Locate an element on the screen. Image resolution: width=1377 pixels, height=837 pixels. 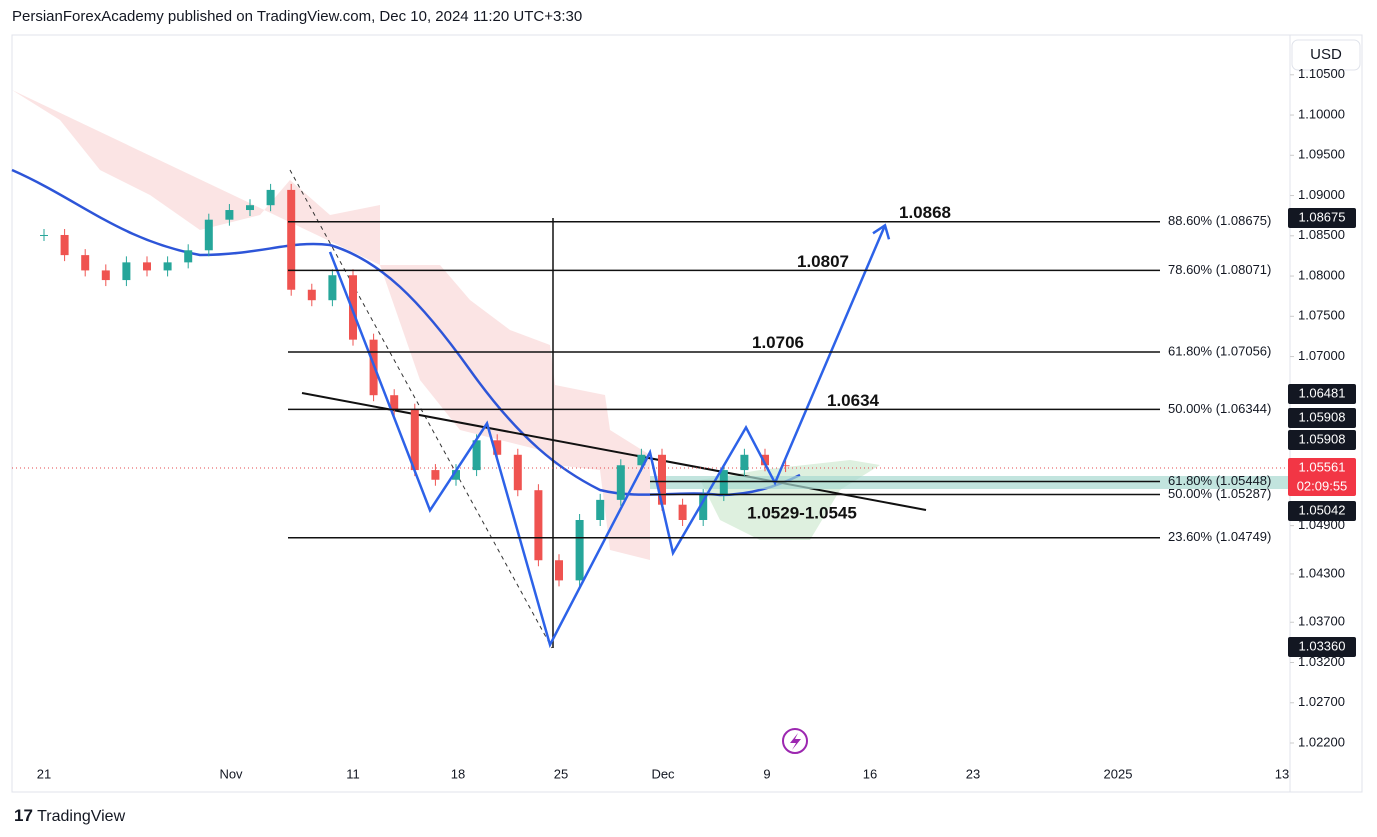
event-icon is located at coordinates (795, 741).